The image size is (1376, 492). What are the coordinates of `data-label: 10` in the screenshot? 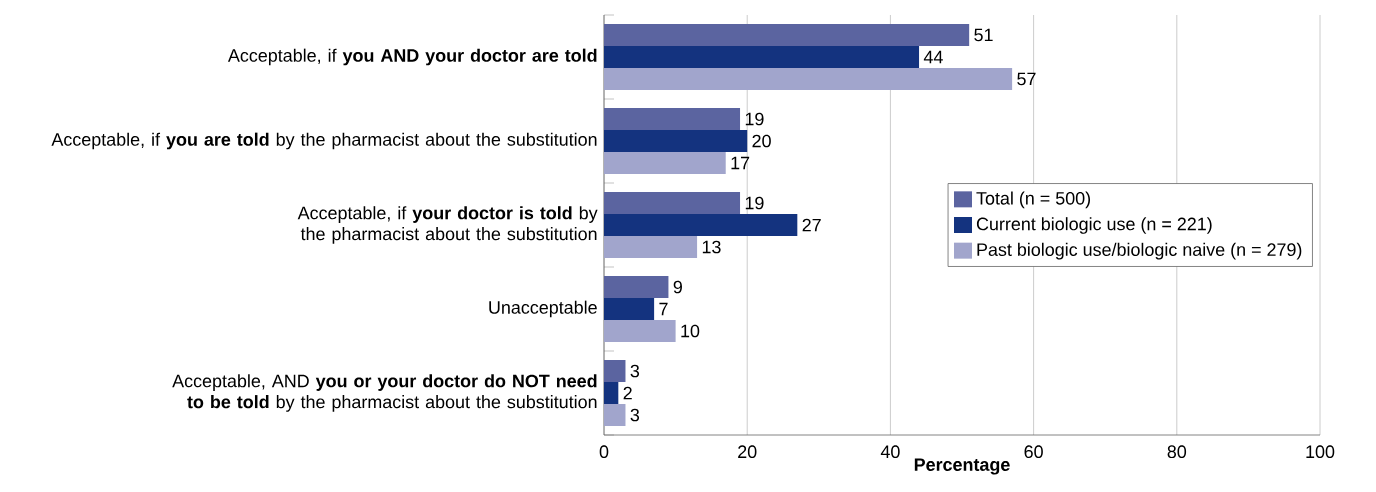 It's located at (690, 331).